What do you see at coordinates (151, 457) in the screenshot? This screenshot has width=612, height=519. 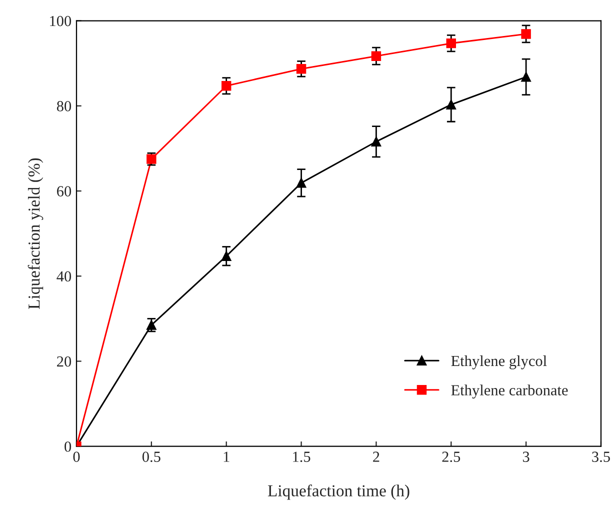 I see `x-tick-label: 0.5` at bounding box center [151, 457].